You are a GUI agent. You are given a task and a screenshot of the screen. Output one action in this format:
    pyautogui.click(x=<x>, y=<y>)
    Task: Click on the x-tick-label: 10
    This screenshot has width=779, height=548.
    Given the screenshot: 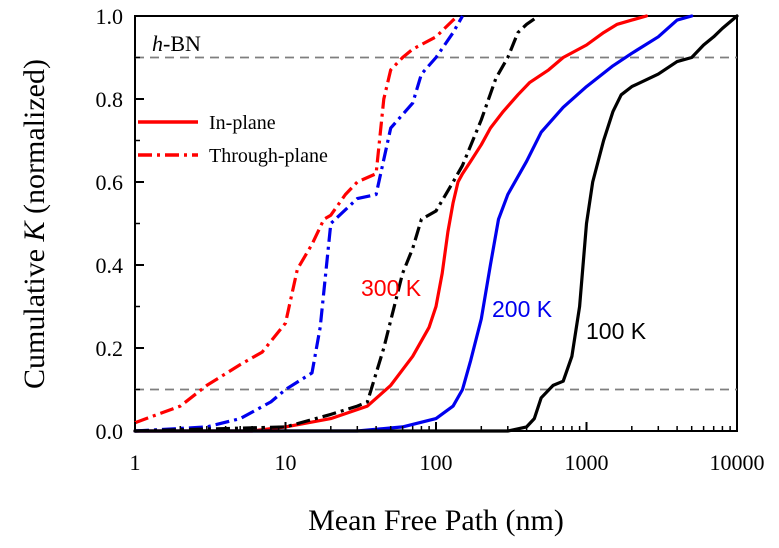 What is the action you would take?
    pyautogui.click(x=286, y=462)
    